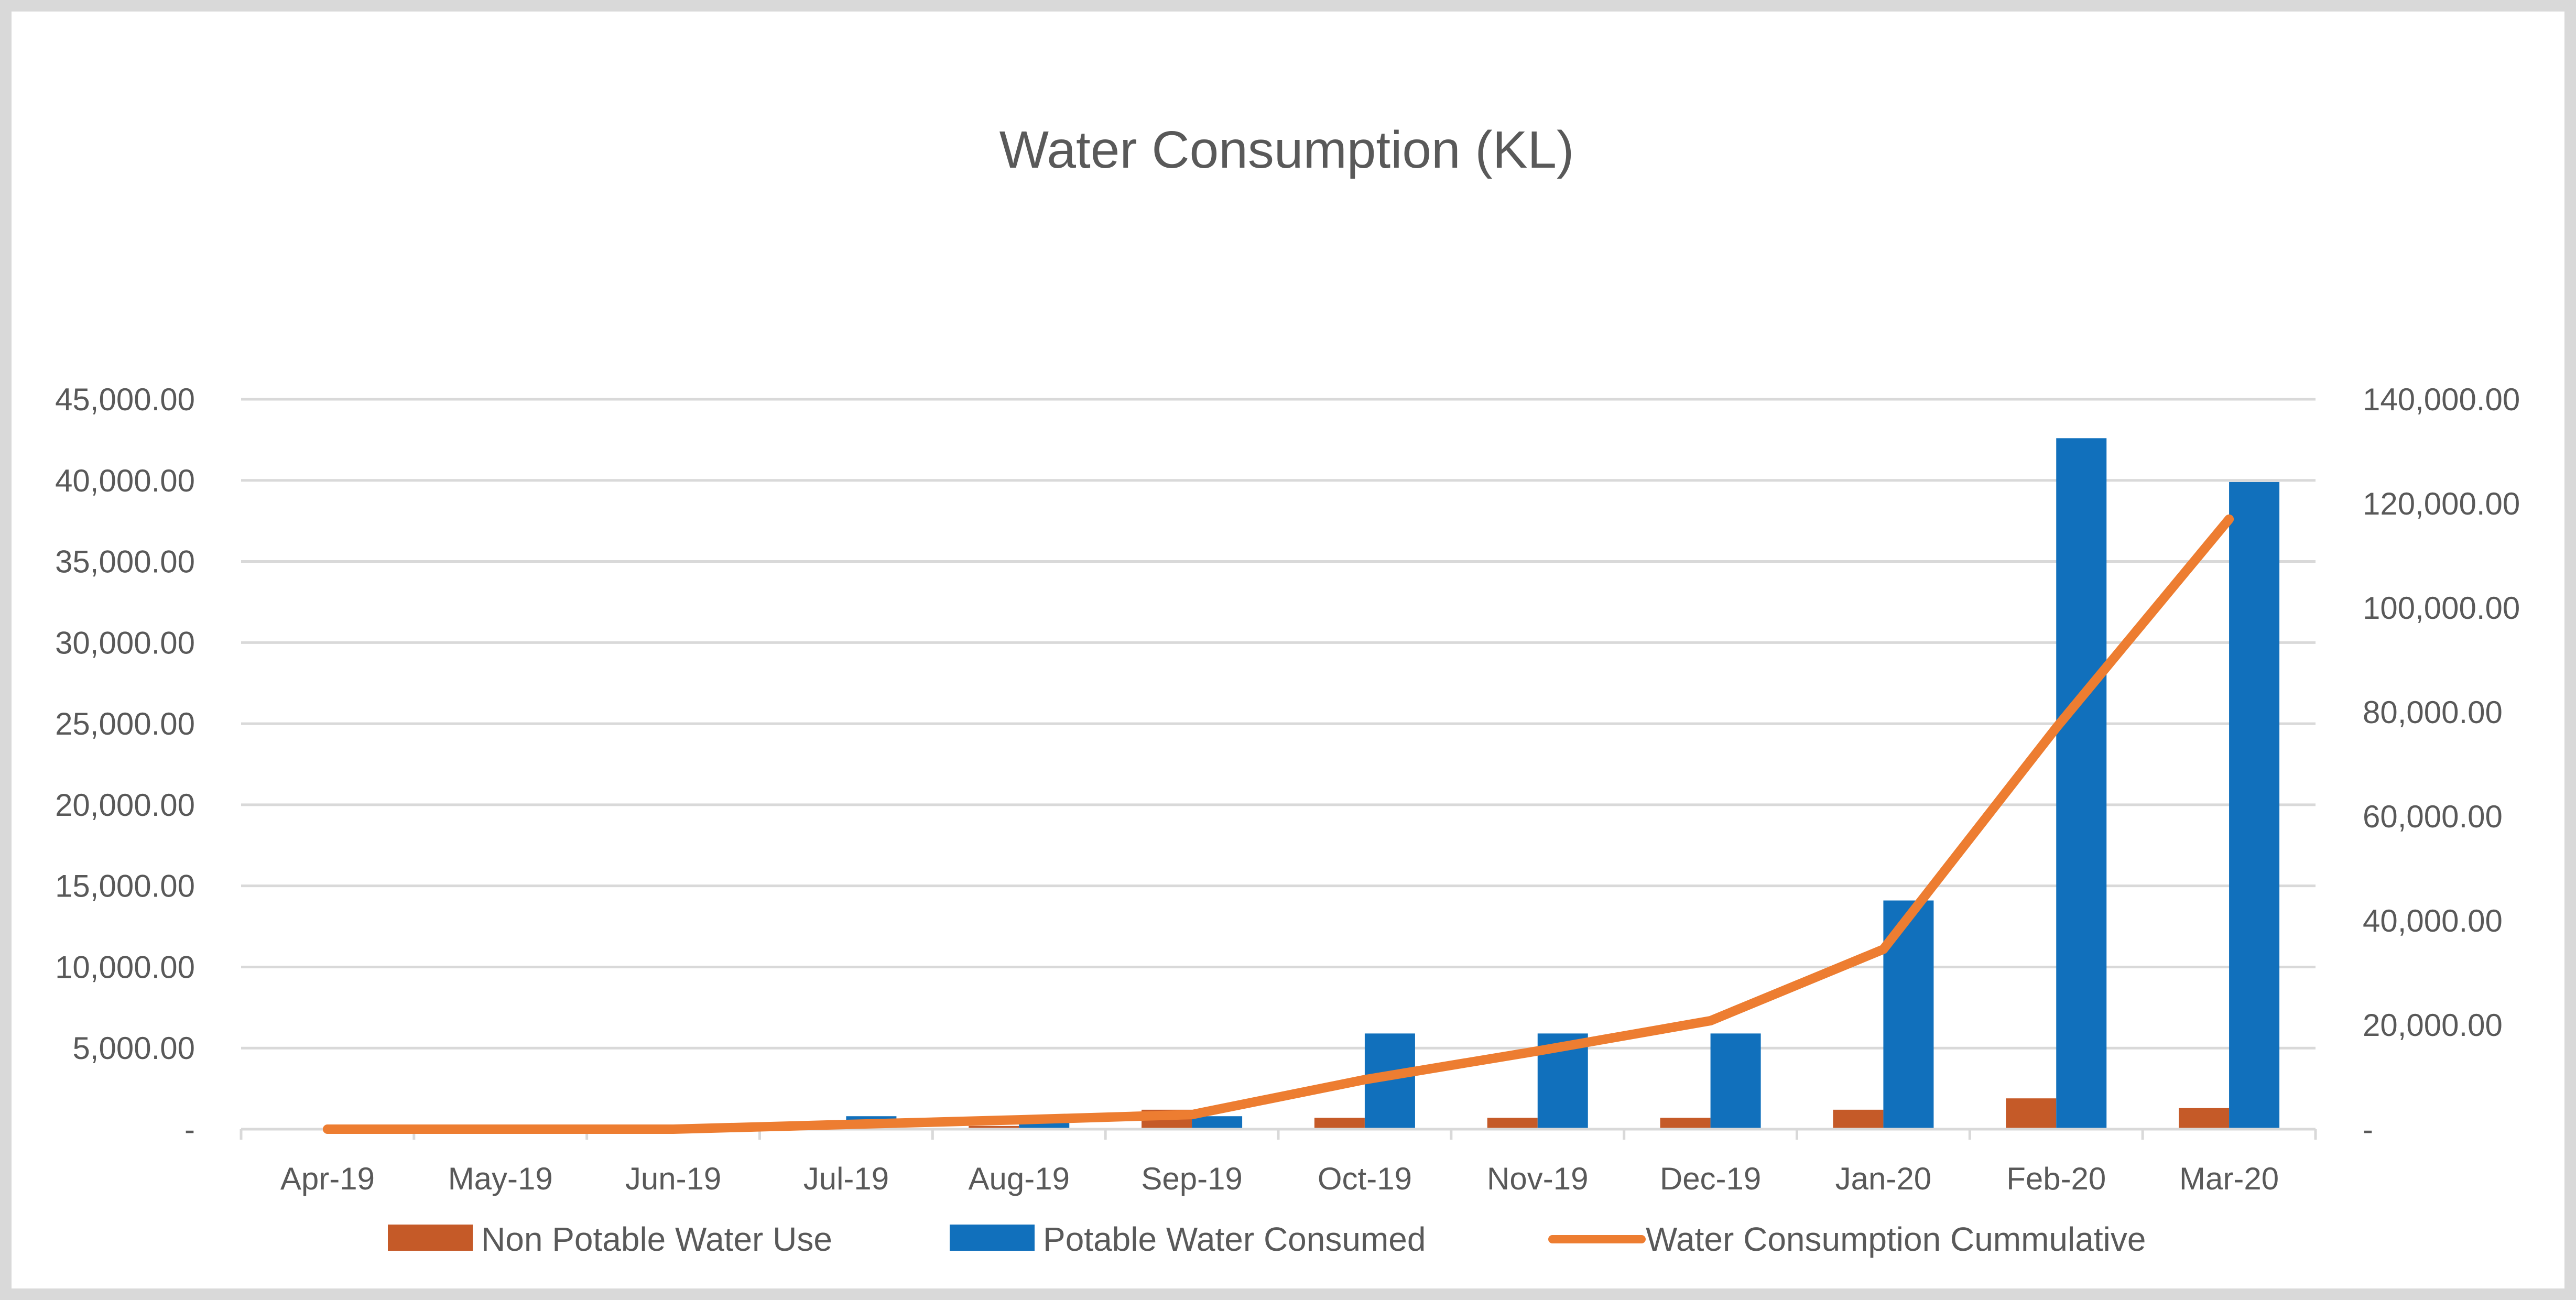 Image resolution: width=2576 pixels, height=1300 pixels. What do you see at coordinates (2433, 712) in the screenshot?
I see `right-tick-label: 80,000.00` at bounding box center [2433, 712].